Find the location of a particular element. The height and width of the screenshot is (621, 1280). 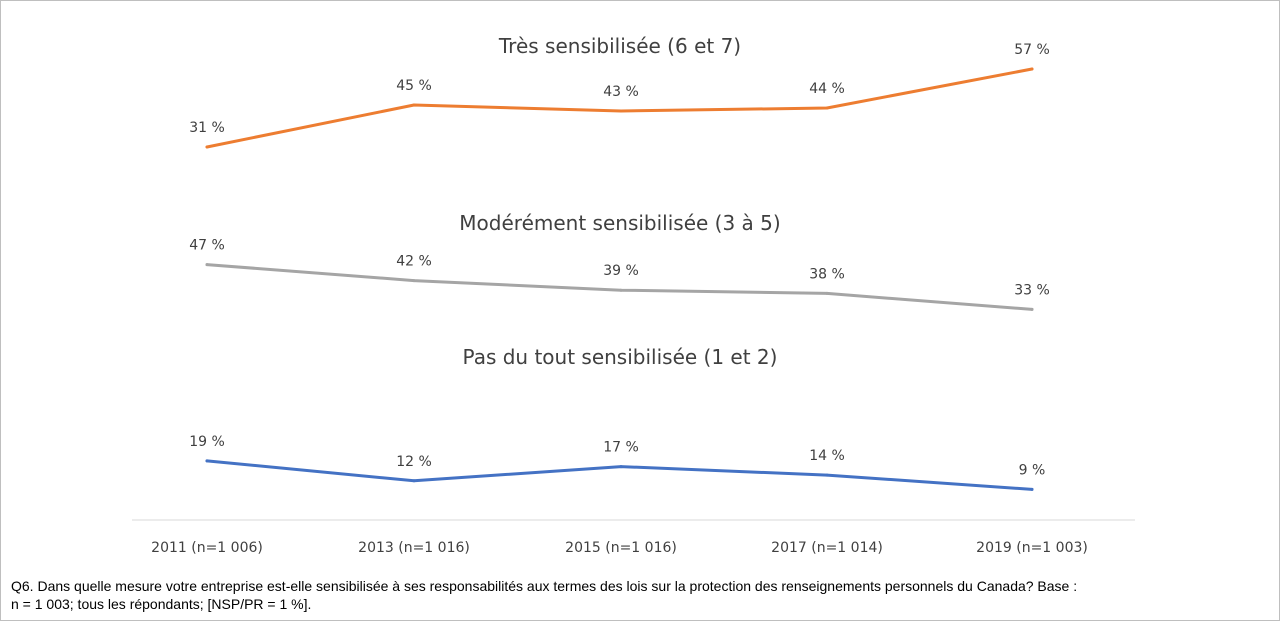

data-label-3-5: 9 % is located at coordinates (1032, 470).